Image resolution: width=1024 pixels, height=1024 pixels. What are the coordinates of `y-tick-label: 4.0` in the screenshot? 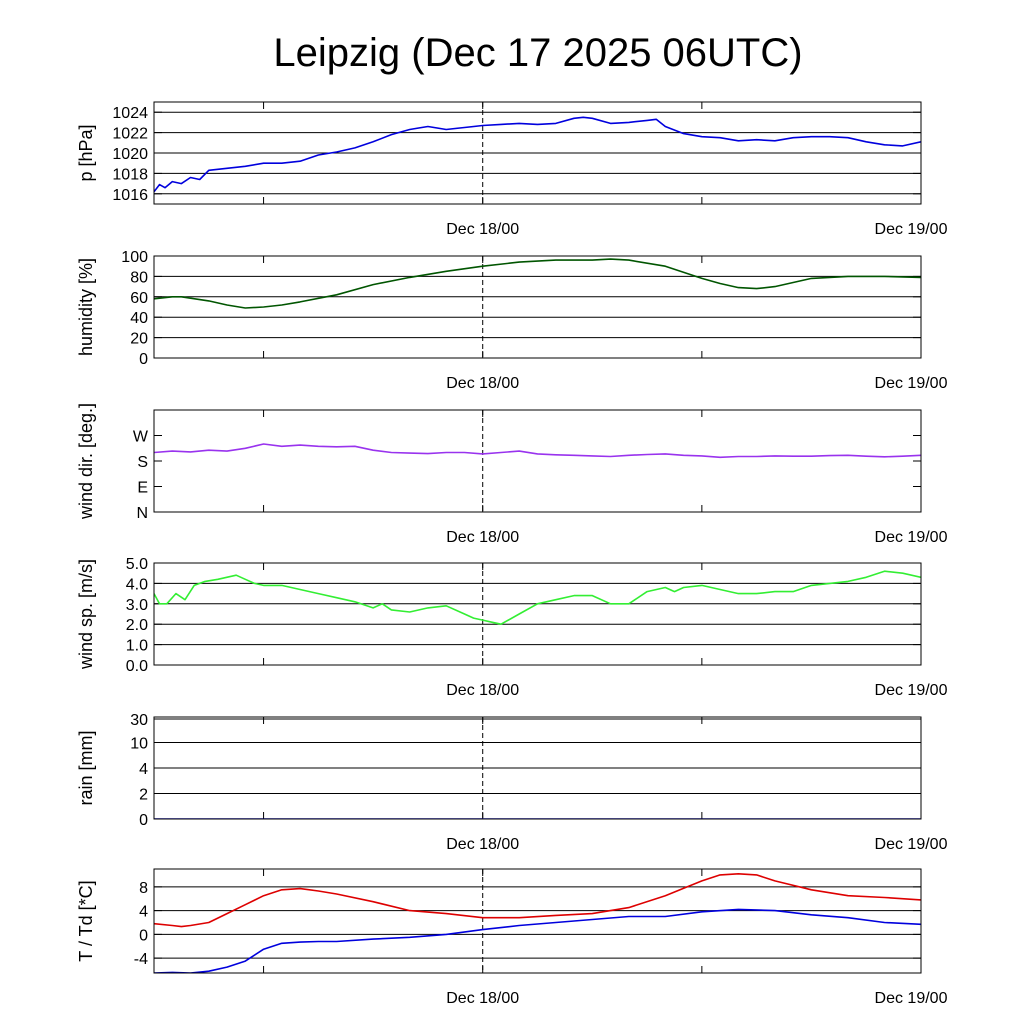 It's located at (137, 584).